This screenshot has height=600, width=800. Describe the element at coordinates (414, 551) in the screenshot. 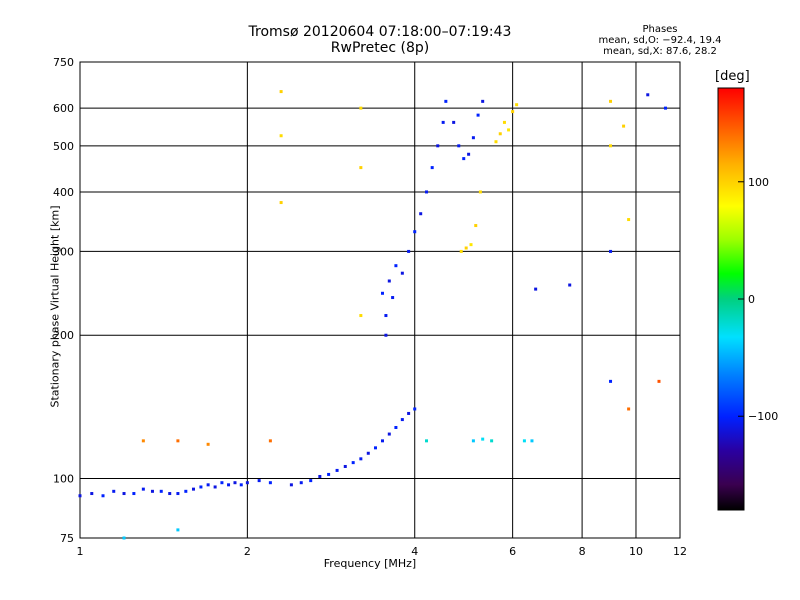

I see `x-tick-label: 4` at that location.